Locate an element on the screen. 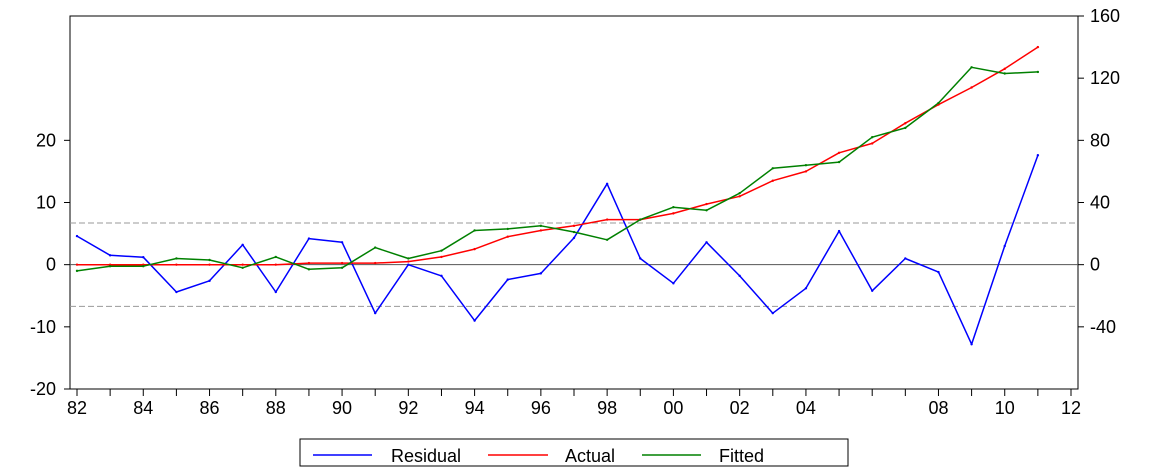 The image size is (1150, 467). legend-box is located at coordinates (574, 452).